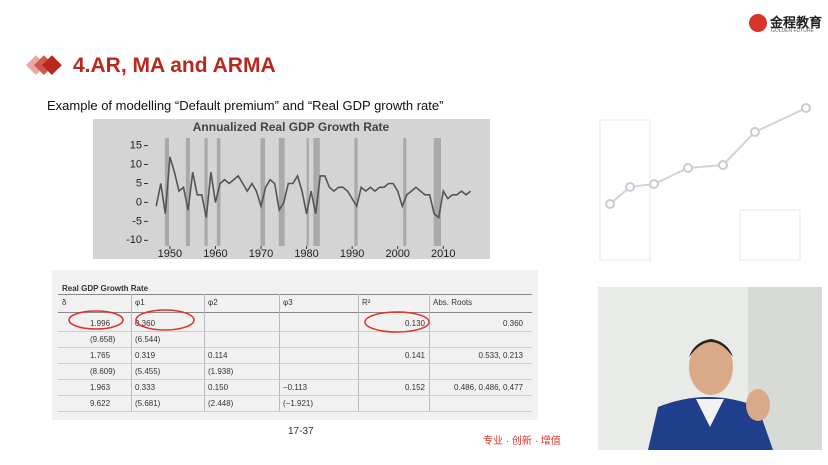  Describe the element at coordinates (43, 65) in the screenshot. I see `title-icon` at that location.